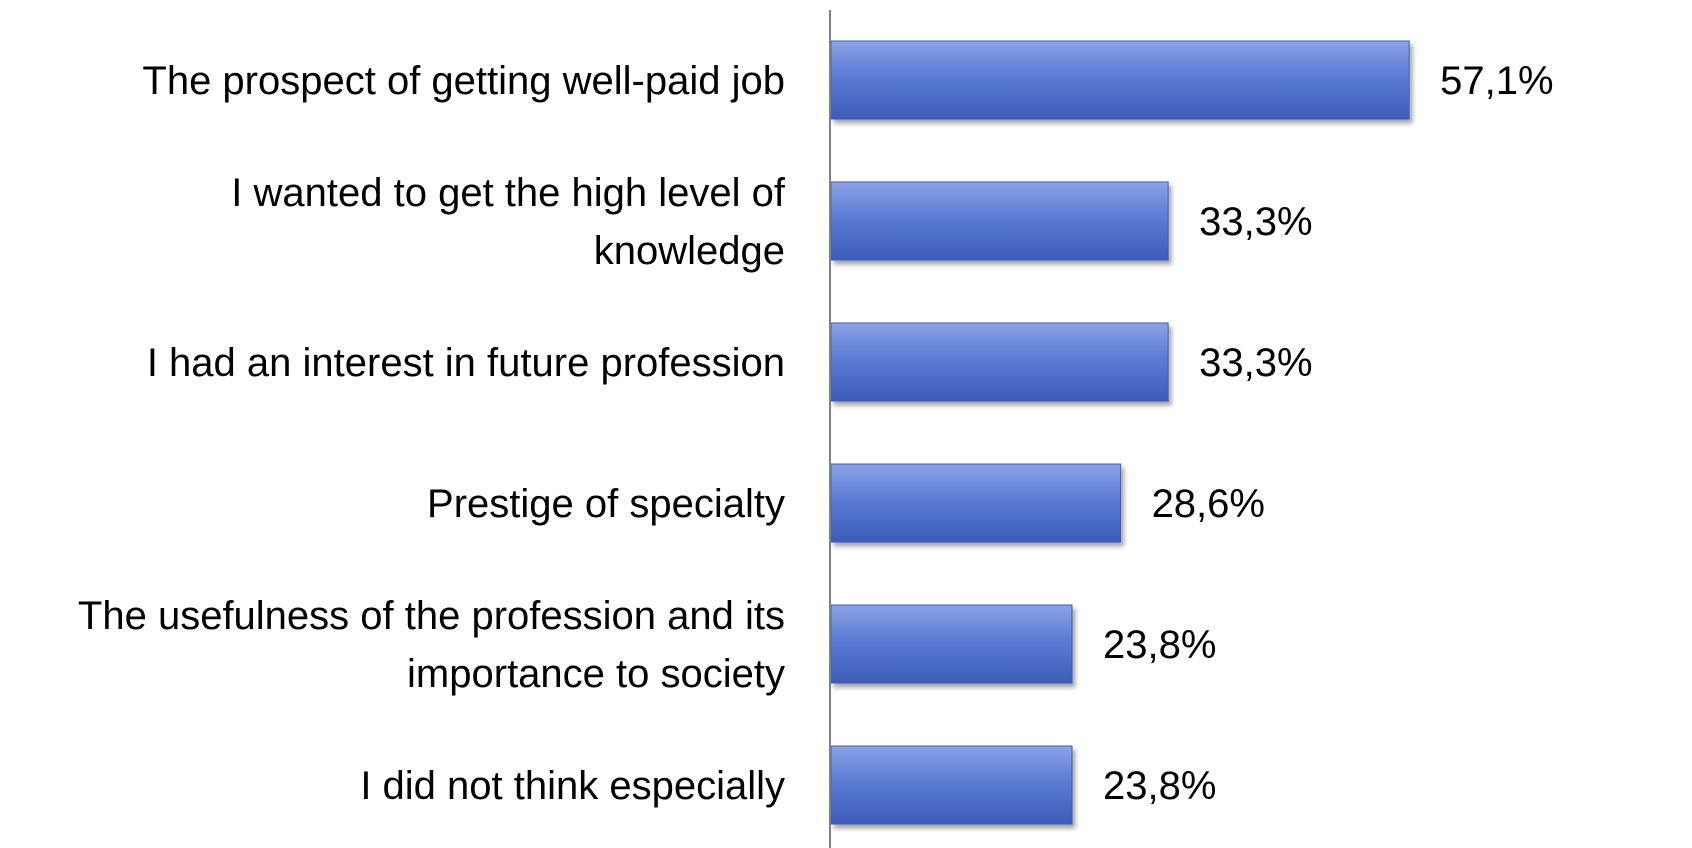  I want to click on category-label-4: Prestige of specialty, so click(606, 504).